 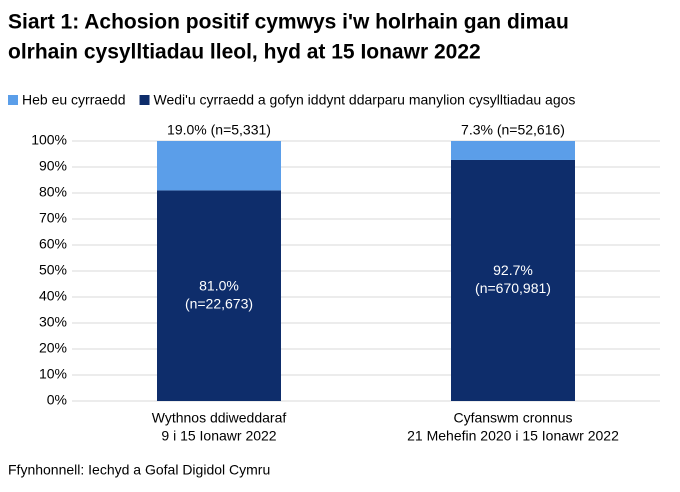 I want to click on y-tick-label: 100%, so click(x=49, y=140).